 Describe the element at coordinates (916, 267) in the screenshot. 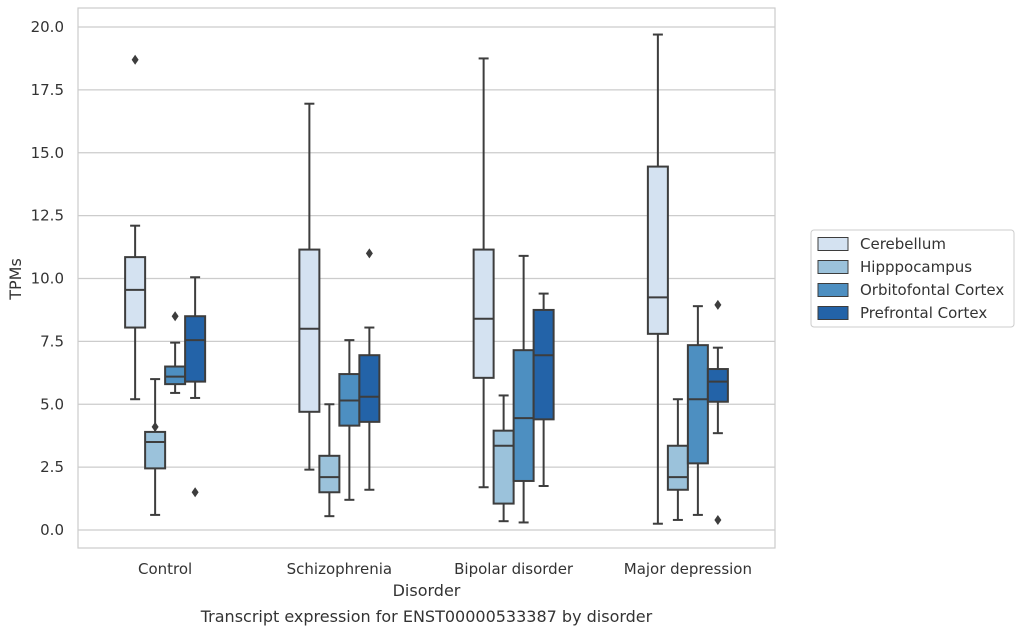

I see `legend-label: Hipppocampus` at that location.